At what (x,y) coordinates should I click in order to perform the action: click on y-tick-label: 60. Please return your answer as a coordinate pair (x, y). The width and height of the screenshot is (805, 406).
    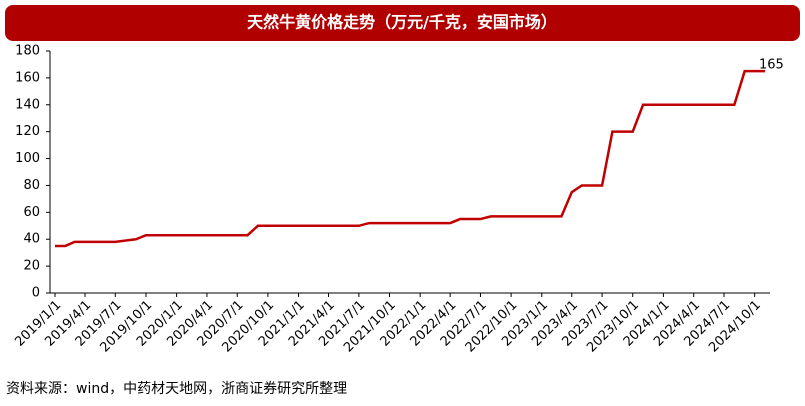
    Looking at the image, I should click on (31, 212).